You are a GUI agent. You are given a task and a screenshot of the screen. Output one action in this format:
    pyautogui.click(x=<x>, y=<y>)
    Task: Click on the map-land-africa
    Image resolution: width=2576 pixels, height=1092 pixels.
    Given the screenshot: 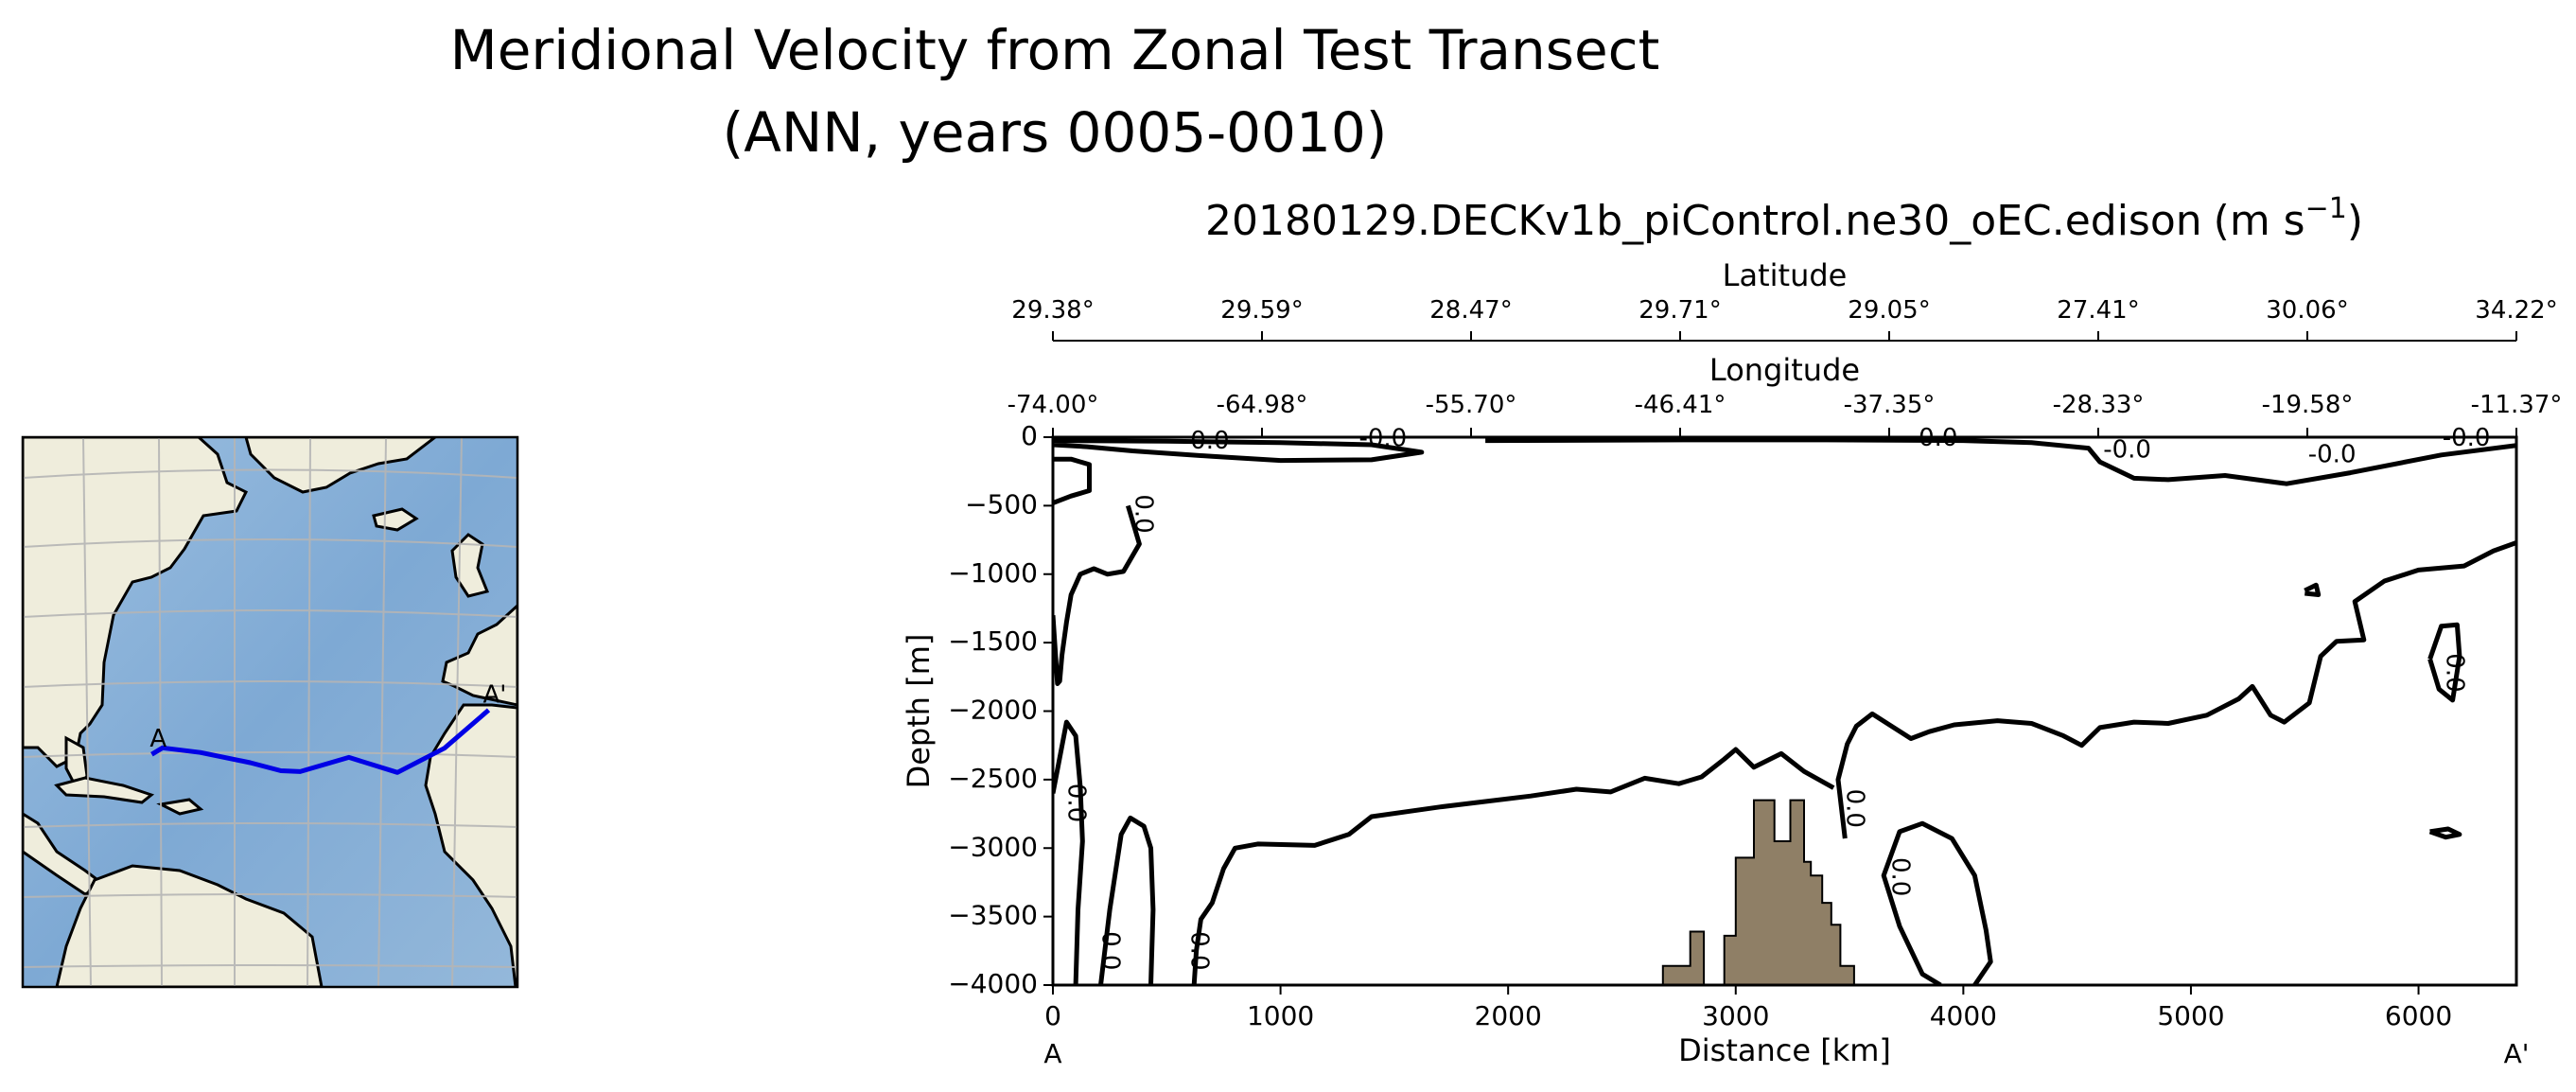 What is the action you would take?
    pyautogui.click(x=471, y=845)
    